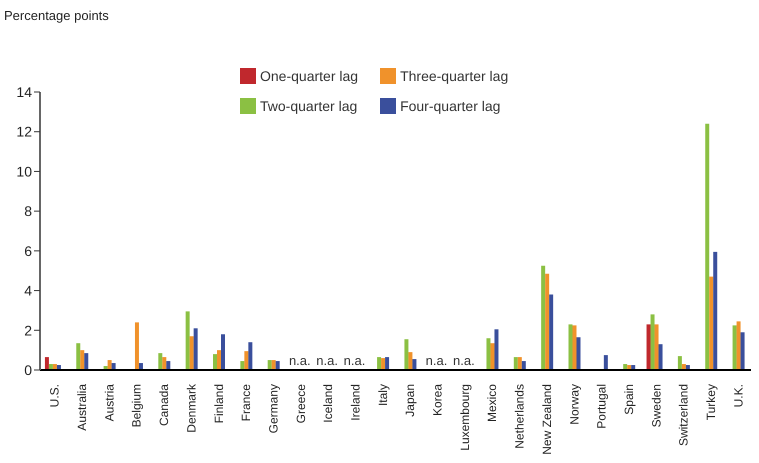  I want to click on x-tick-label: Australia, so click(82, 407).